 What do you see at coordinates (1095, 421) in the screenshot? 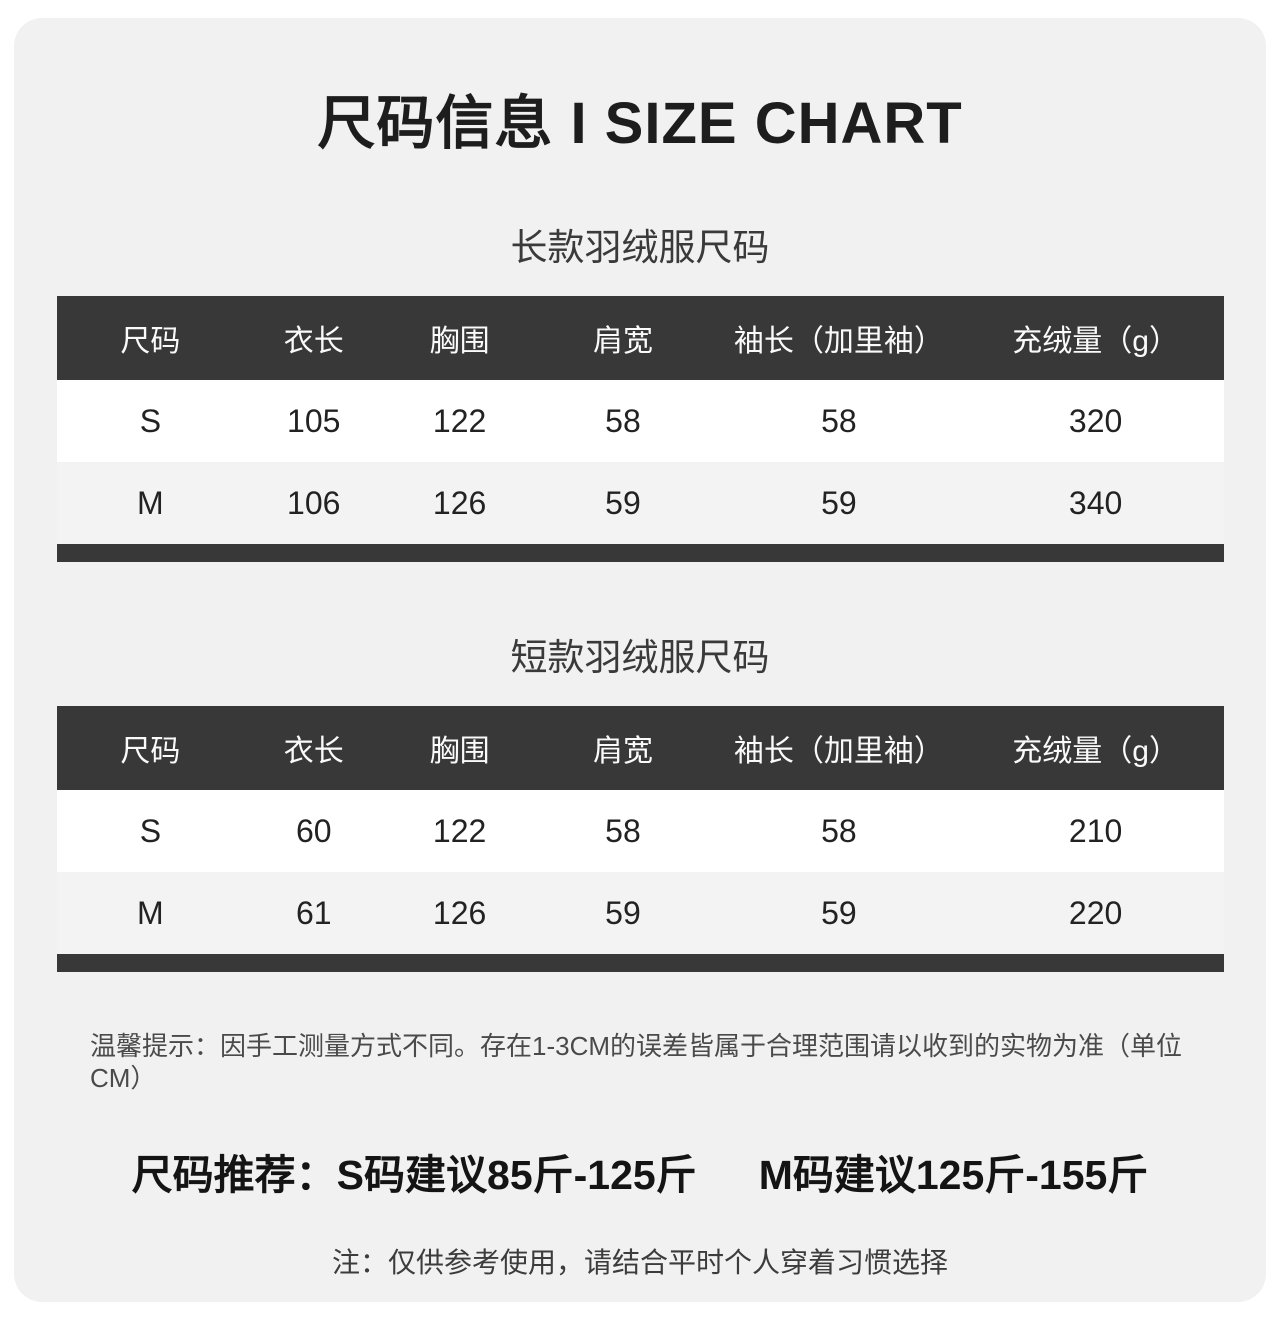
I see `cell-fill-weight: 320` at bounding box center [1095, 421].